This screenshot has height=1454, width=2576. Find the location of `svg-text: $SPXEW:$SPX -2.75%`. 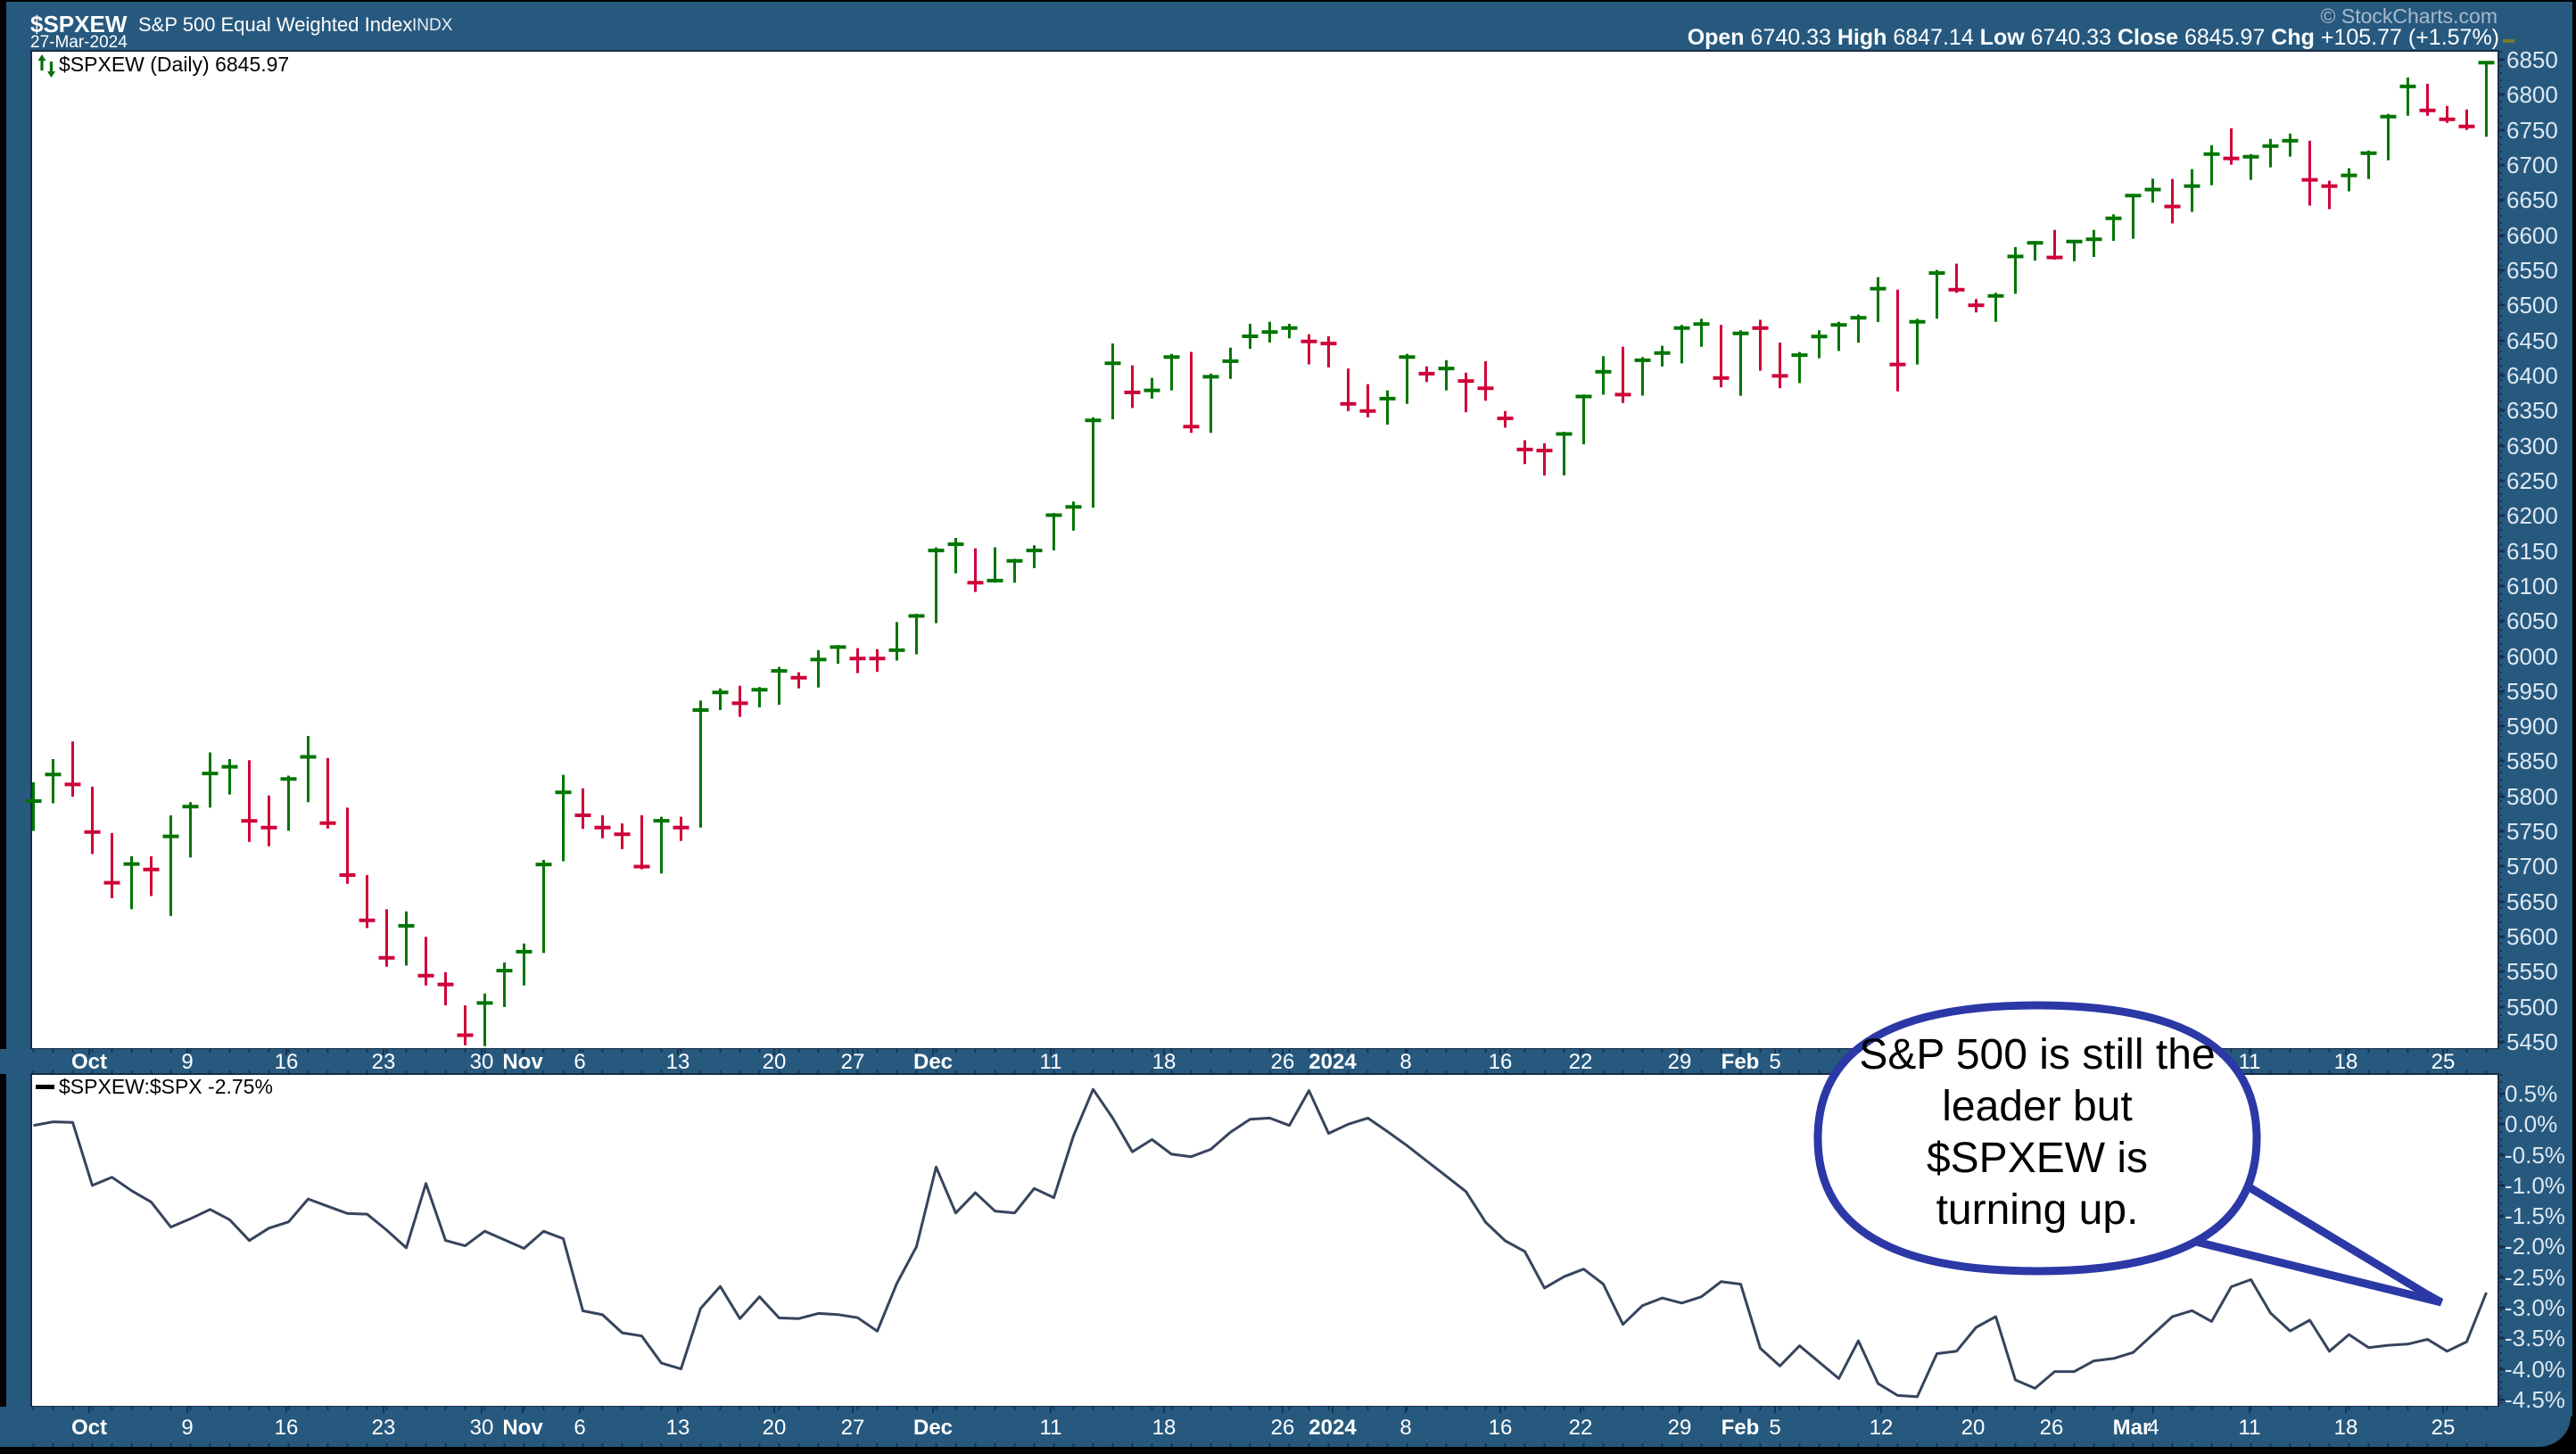

svg-text: $SPXEW:$SPX -2.75% is located at coordinates (166, 1086).